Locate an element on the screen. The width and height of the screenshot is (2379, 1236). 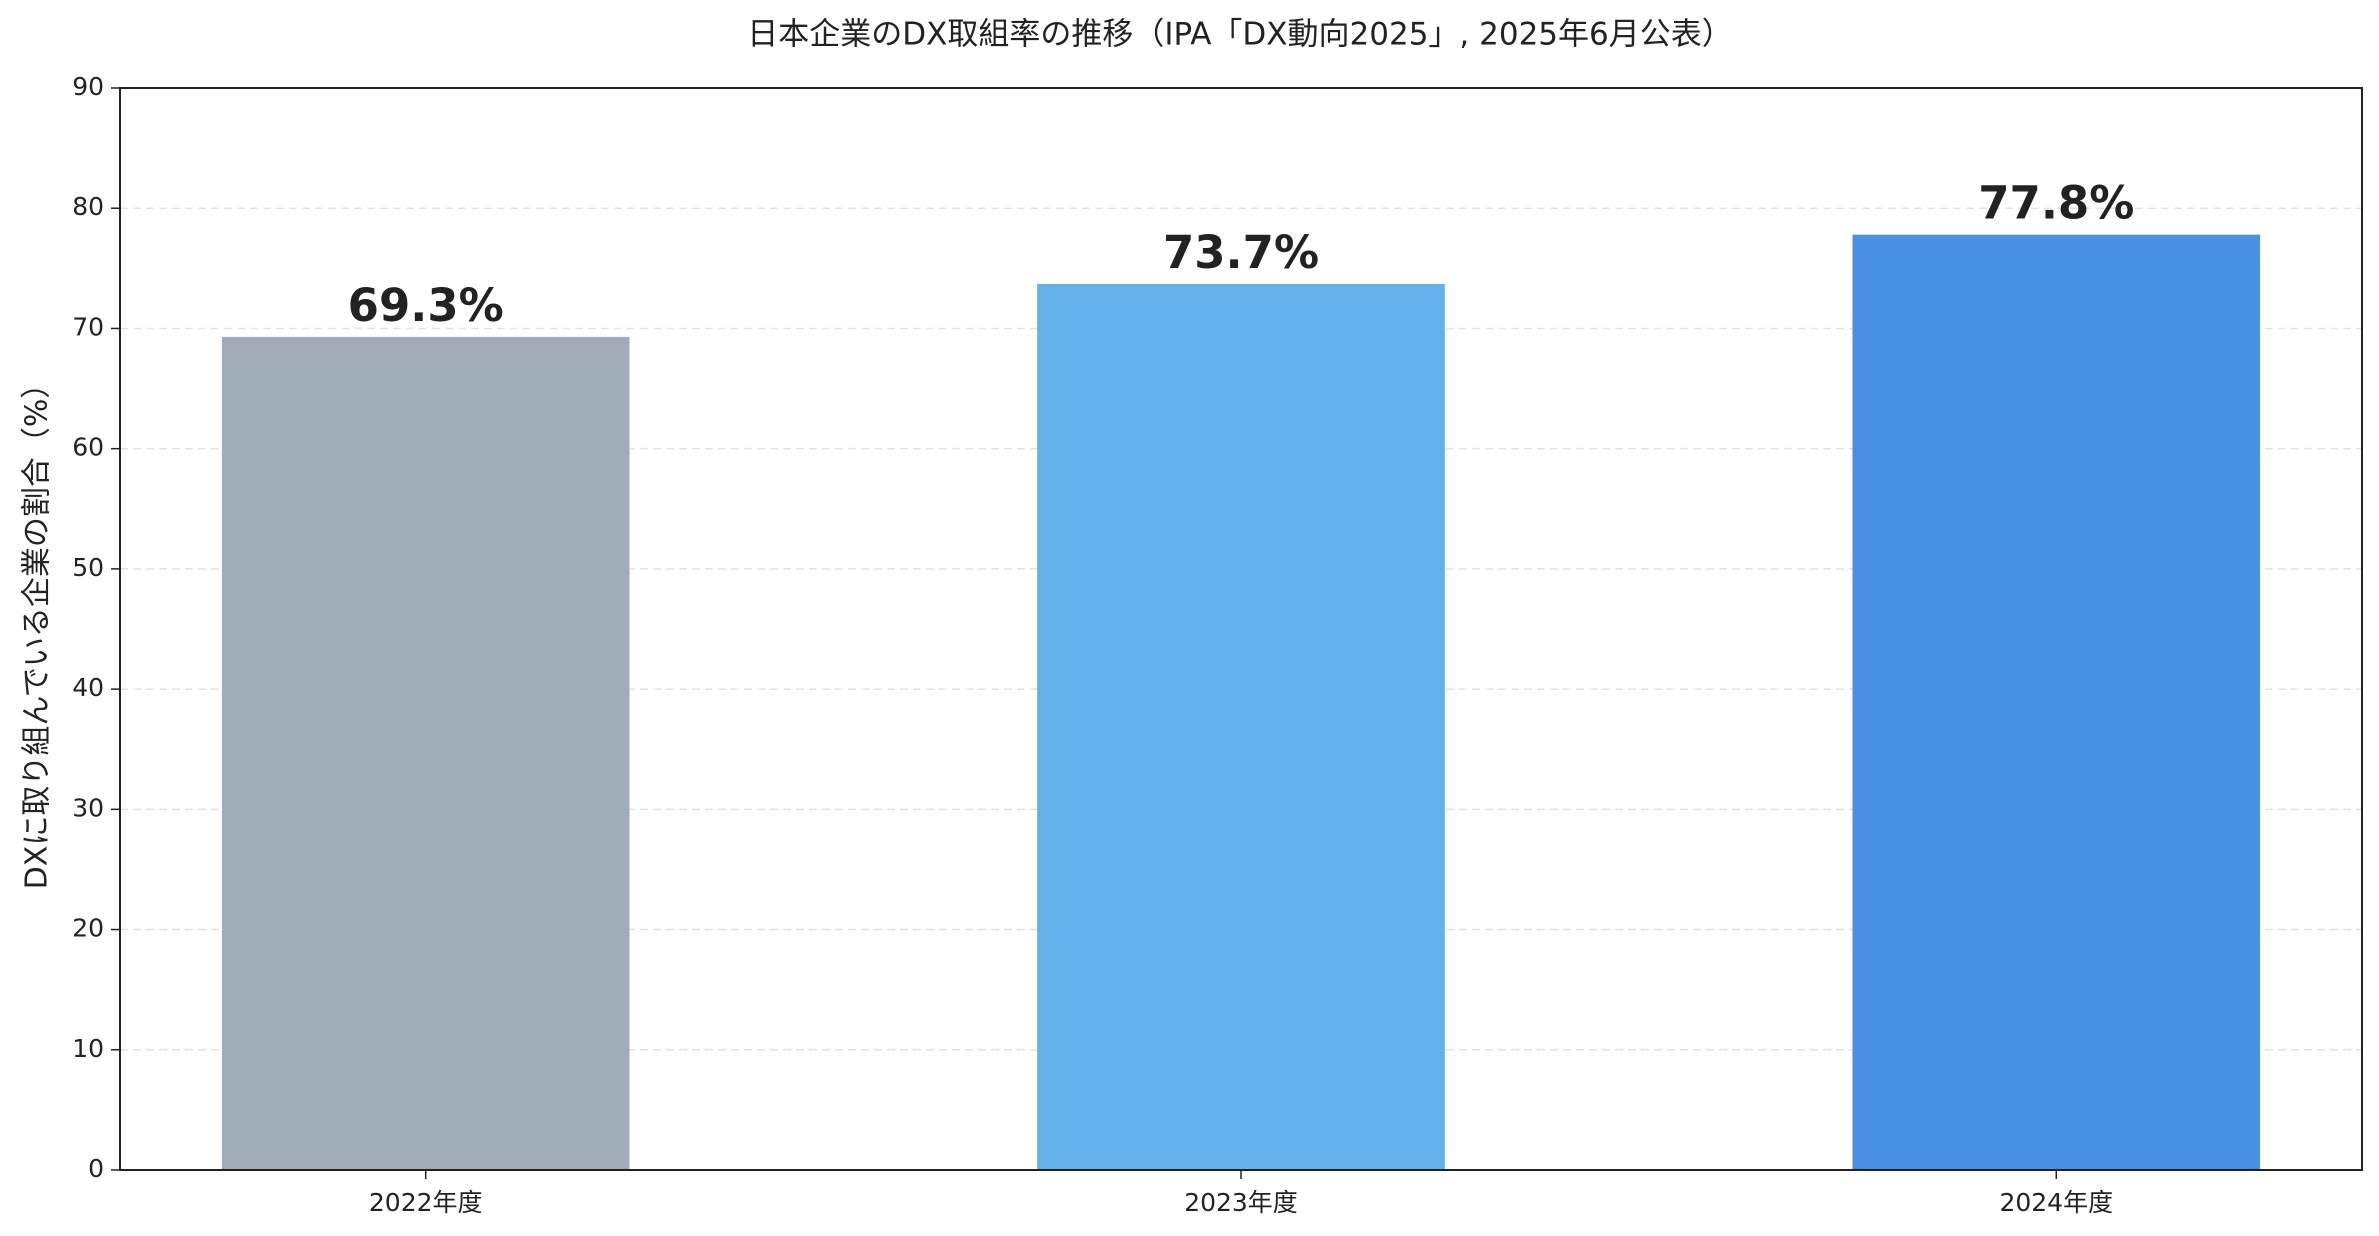
y-tick-label: 20 is located at coordinates (88, 928).